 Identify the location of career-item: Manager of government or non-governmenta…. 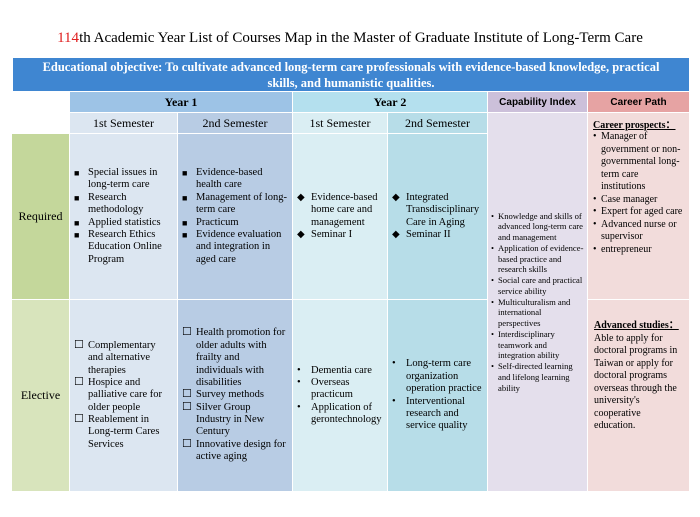
(638, 162).